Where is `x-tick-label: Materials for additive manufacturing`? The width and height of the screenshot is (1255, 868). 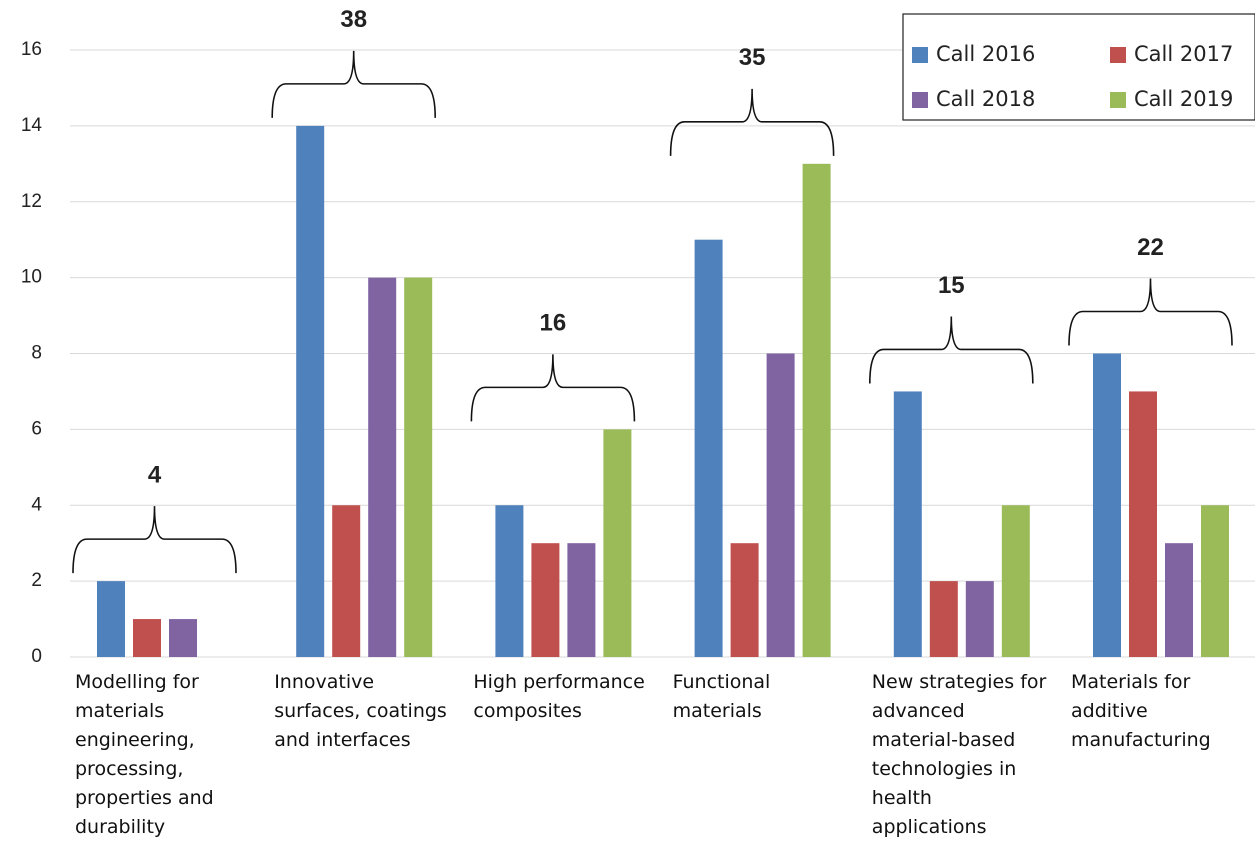 x-tick-label: Materials for additive manufacturing is located at coordinates (1141, 711).